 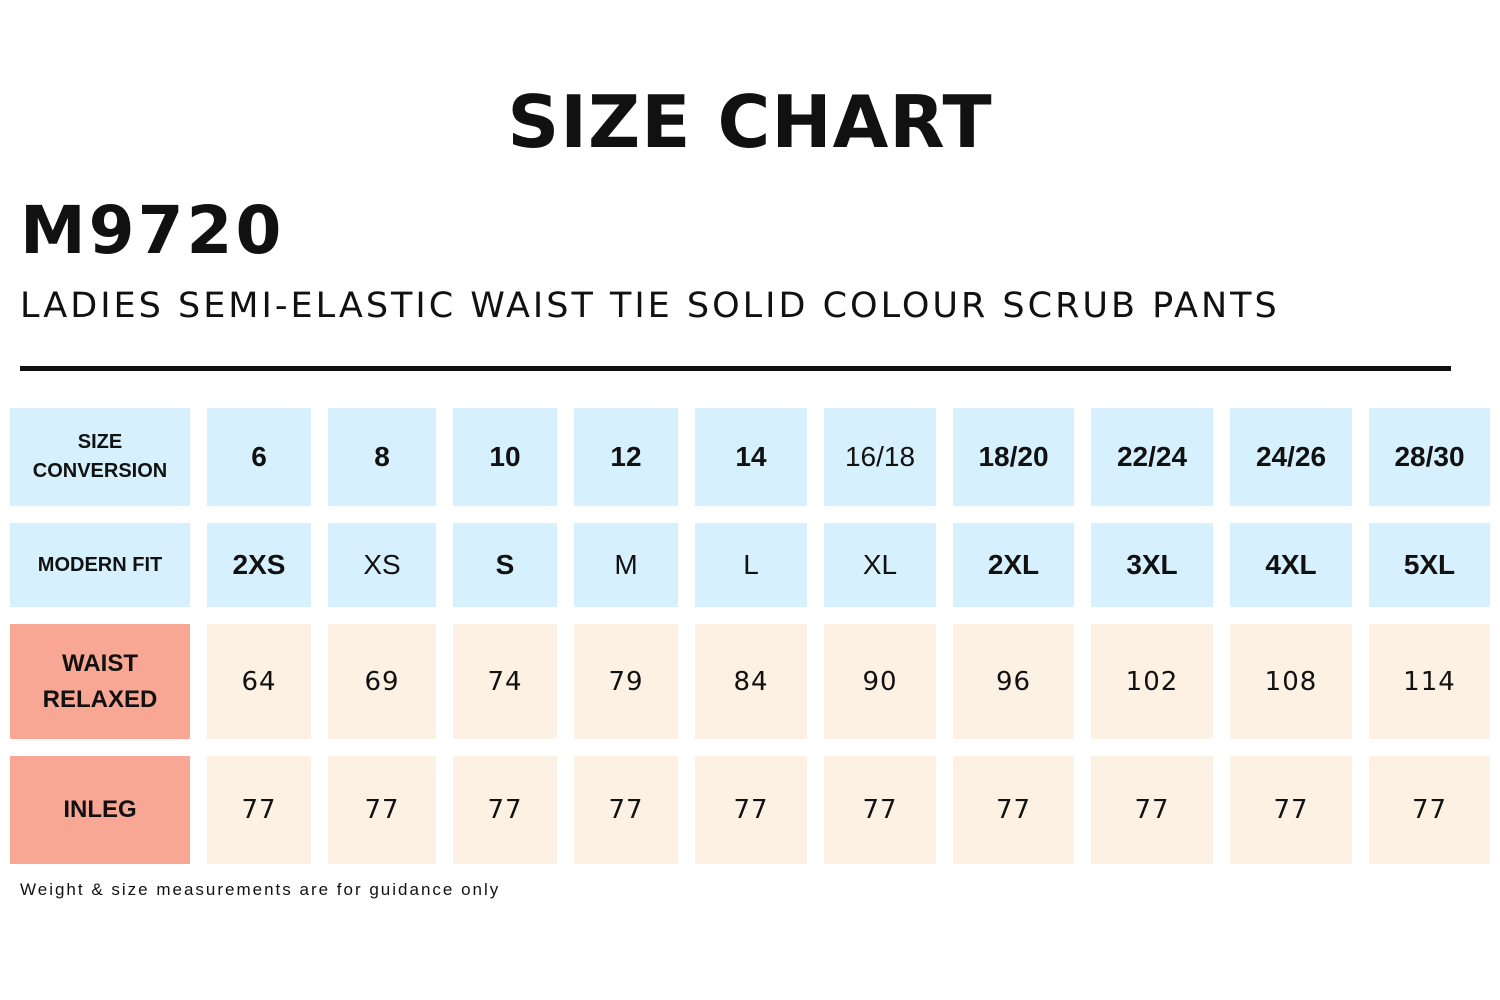 I want to click on table-cell: 5XL, so click(x=1429, y=565).